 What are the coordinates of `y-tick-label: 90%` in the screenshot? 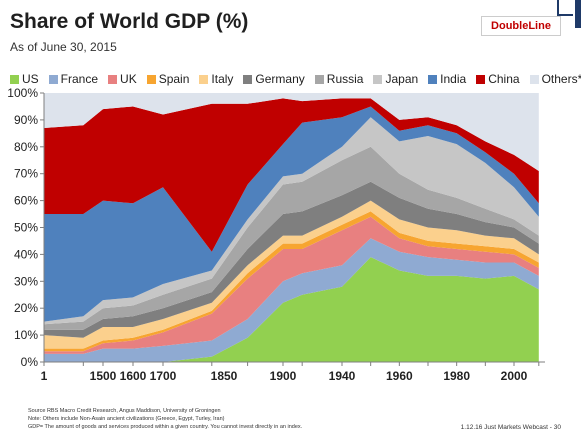 It's located at (26, 120).